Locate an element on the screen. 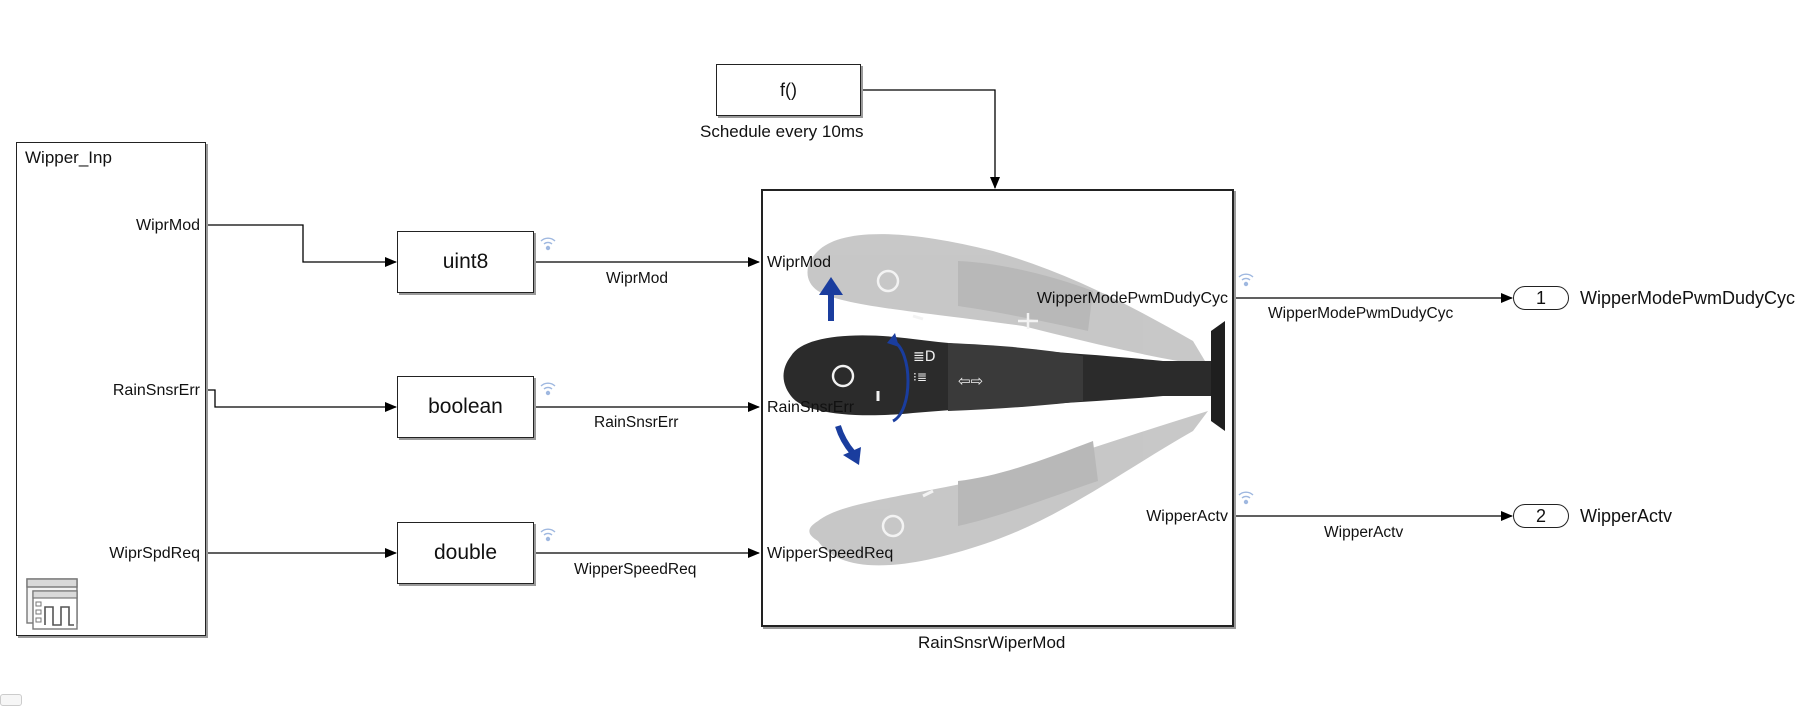 The height and width of the screenshot is (706, 1800). convert-uint8-block: uint8 is located at coordinates (465, 262).